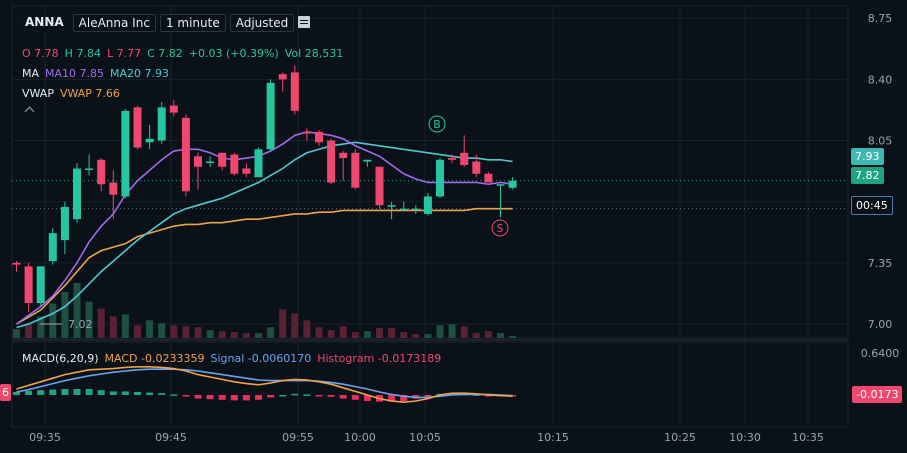 The width and height of the screenshot is (907, 453). I want to click on menu-icon, so click(304, 22).